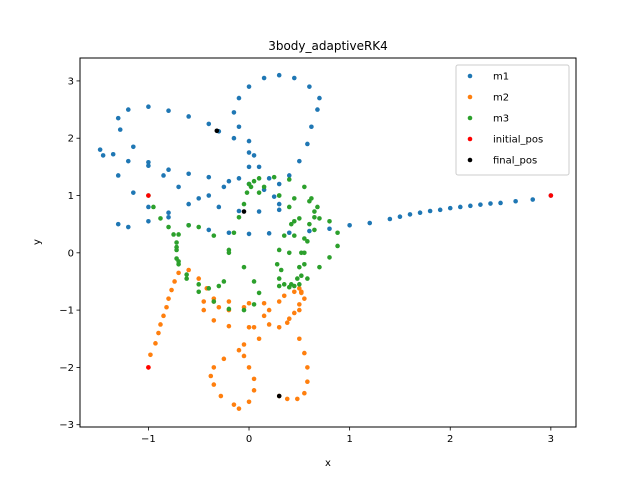 The width and height of the screenshot is (640, 480). I want to click on y-tick-label-4: 1, so click(71, 196).